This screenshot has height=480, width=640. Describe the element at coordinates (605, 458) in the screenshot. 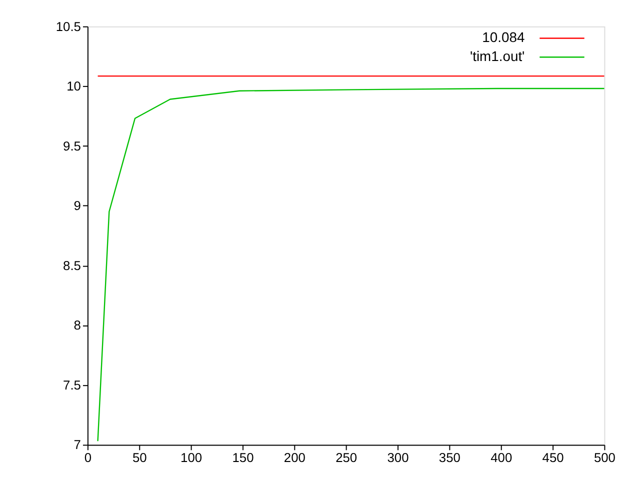

I see `x-tick-label: 500` at that location.